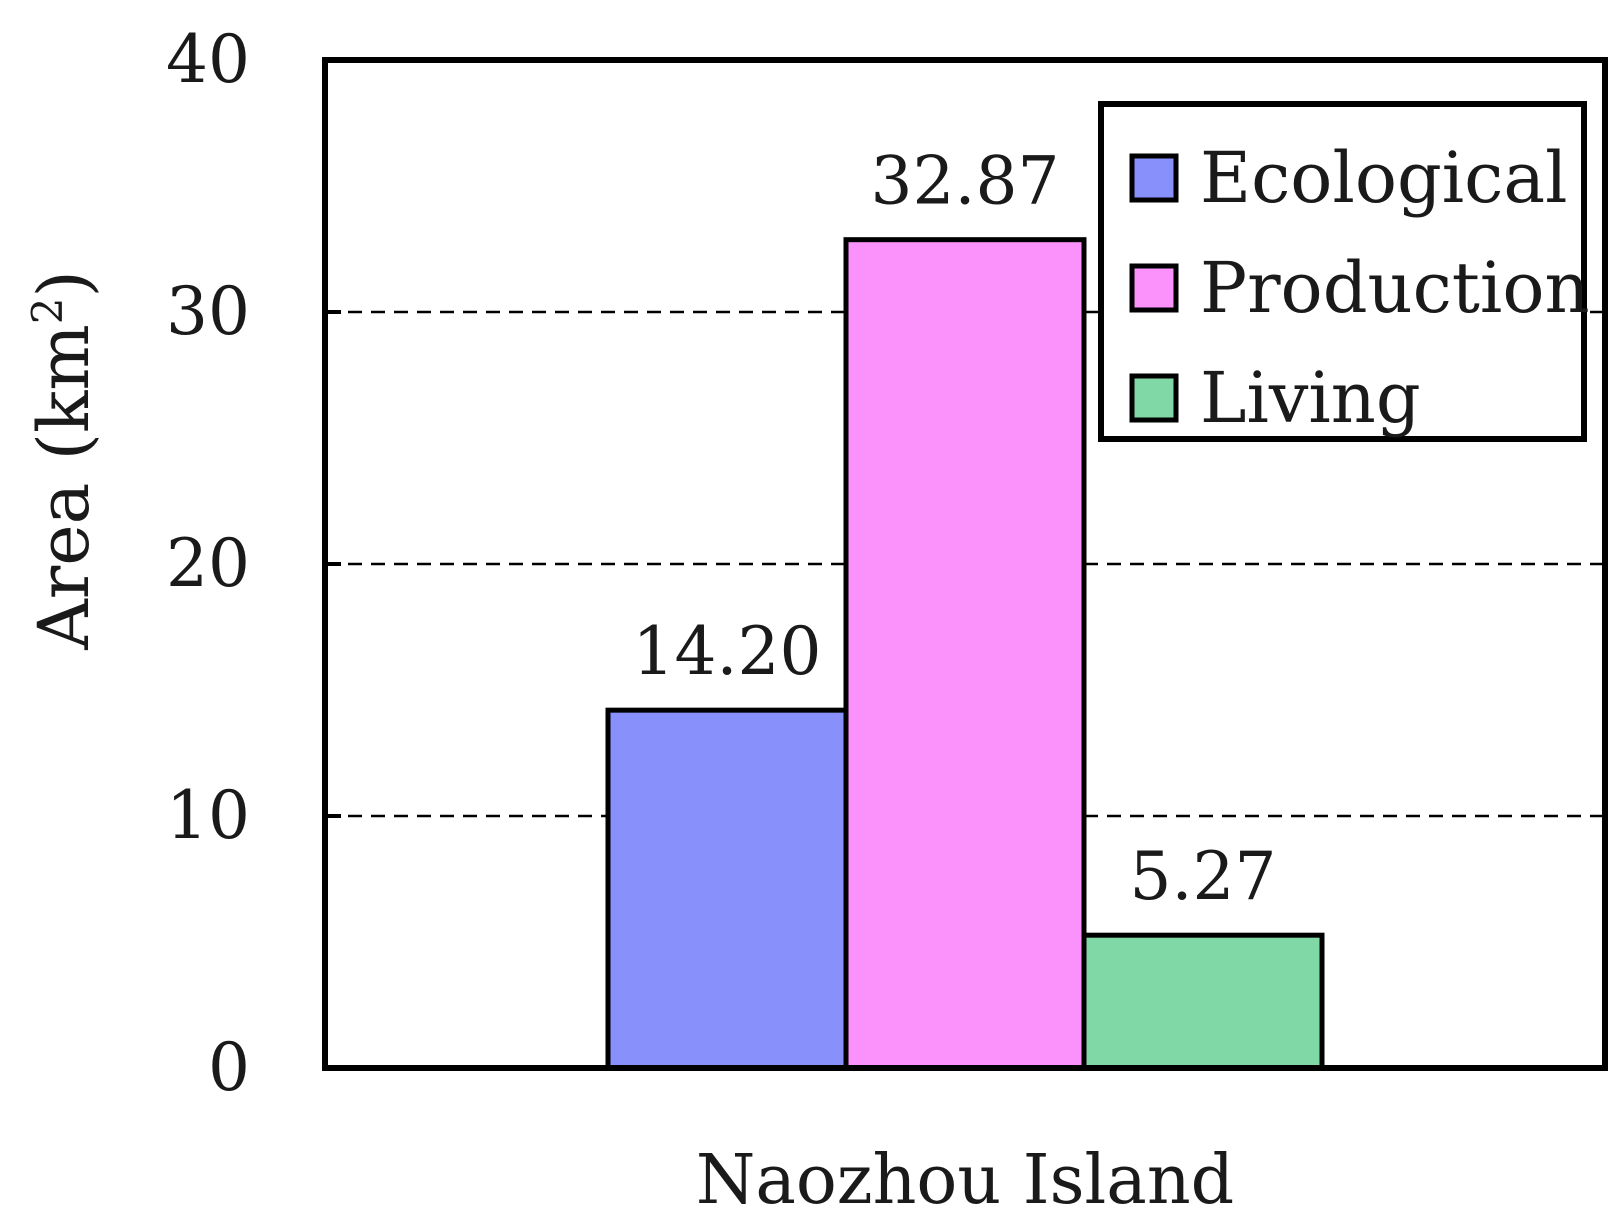  I want to click on bar-living, so click(1203, 1001).